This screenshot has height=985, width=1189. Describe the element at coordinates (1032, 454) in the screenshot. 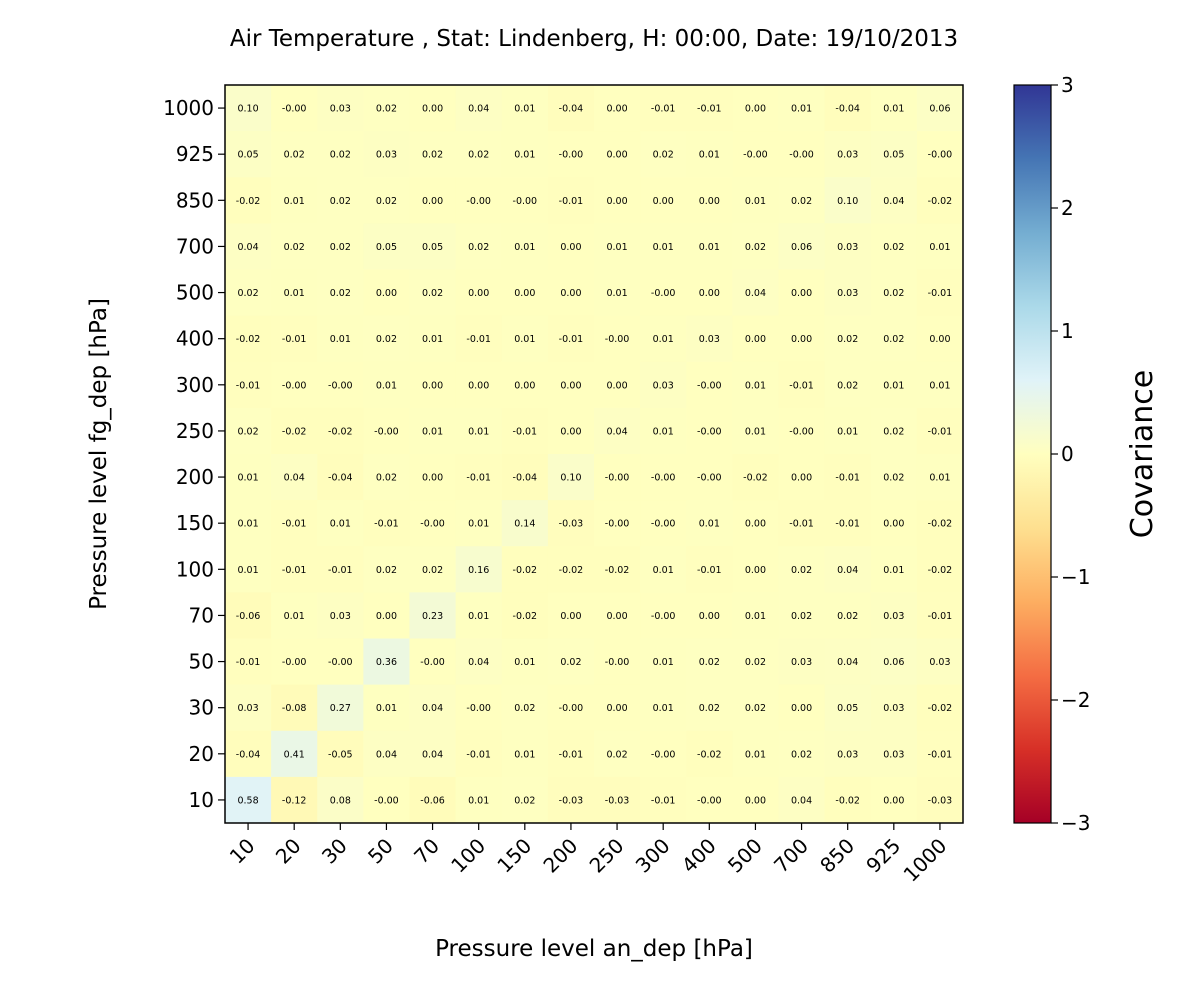

I see `colorbar` at that location.